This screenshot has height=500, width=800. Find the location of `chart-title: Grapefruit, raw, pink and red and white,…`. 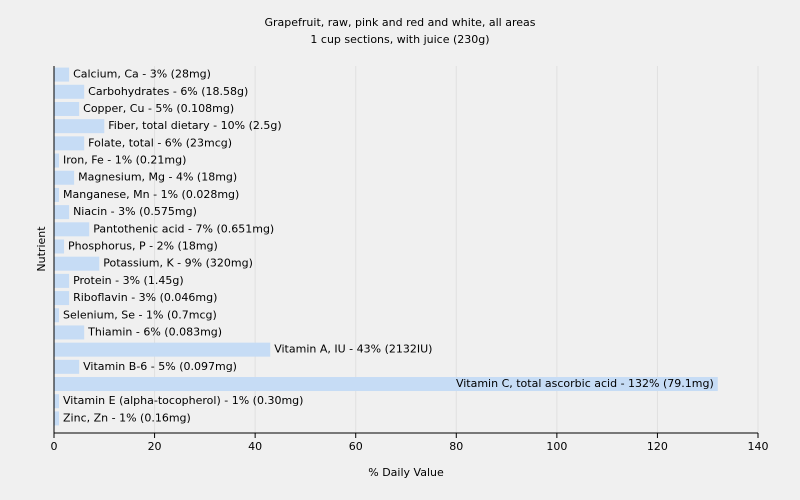

chart-title: Grapefruit, raw, pink and red and white,… is located at coordinates (399, 22).